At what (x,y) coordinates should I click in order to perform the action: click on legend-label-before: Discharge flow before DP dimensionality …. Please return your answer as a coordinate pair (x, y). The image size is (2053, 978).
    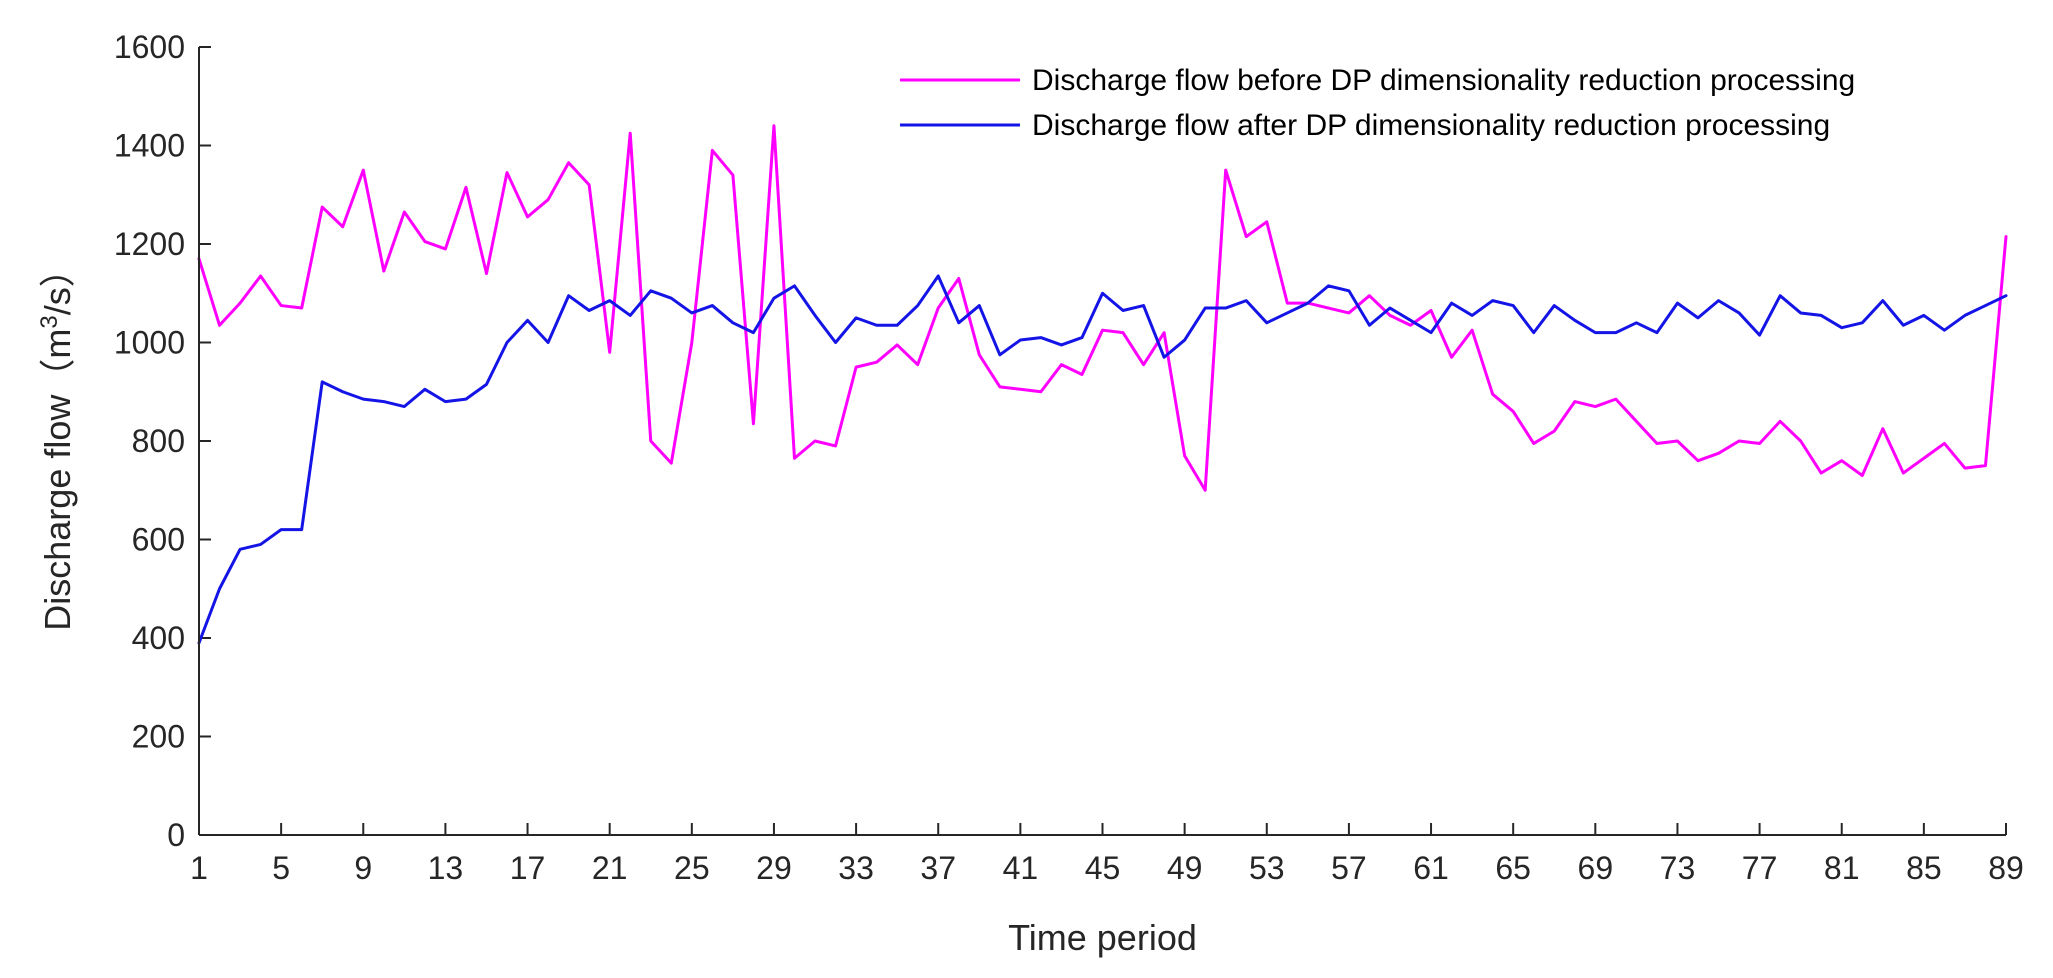
    Looking at the image, I should click on (1443, 80).